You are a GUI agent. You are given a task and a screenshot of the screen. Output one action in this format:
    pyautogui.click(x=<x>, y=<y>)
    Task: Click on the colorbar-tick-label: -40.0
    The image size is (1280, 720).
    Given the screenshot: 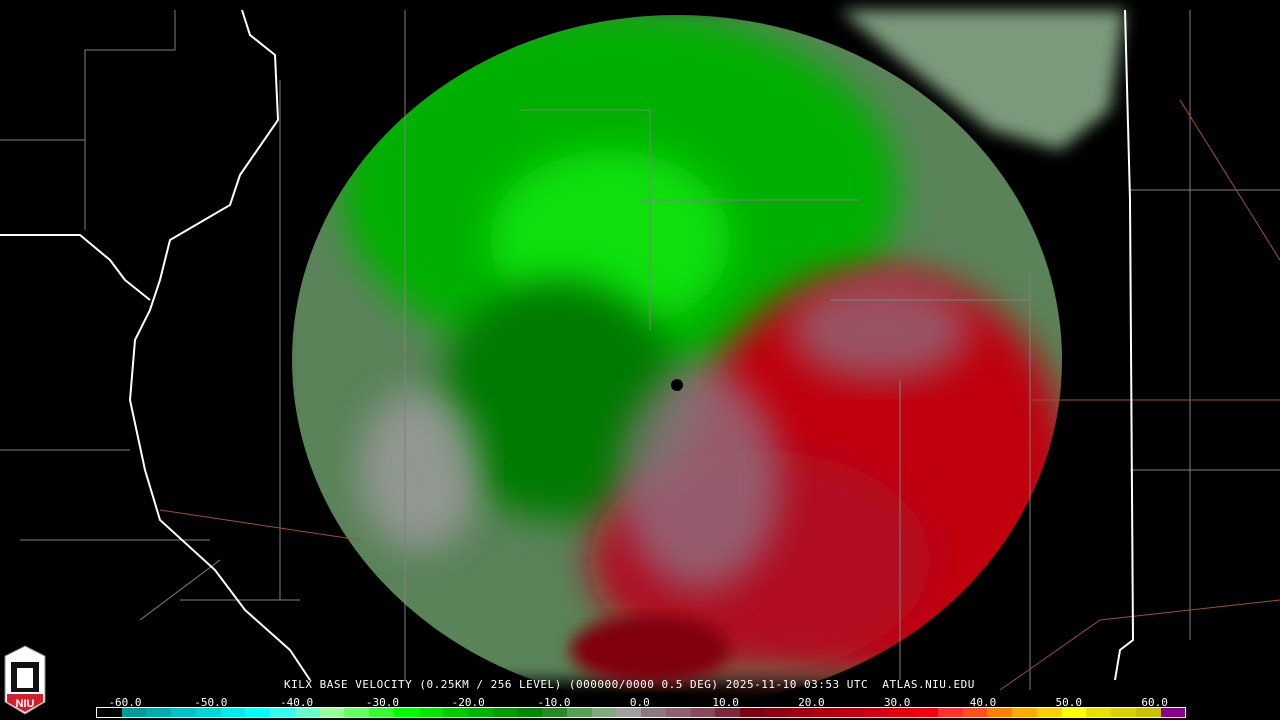 What is the action you would take?
    pyautogui.click(x=297, y=702)
    